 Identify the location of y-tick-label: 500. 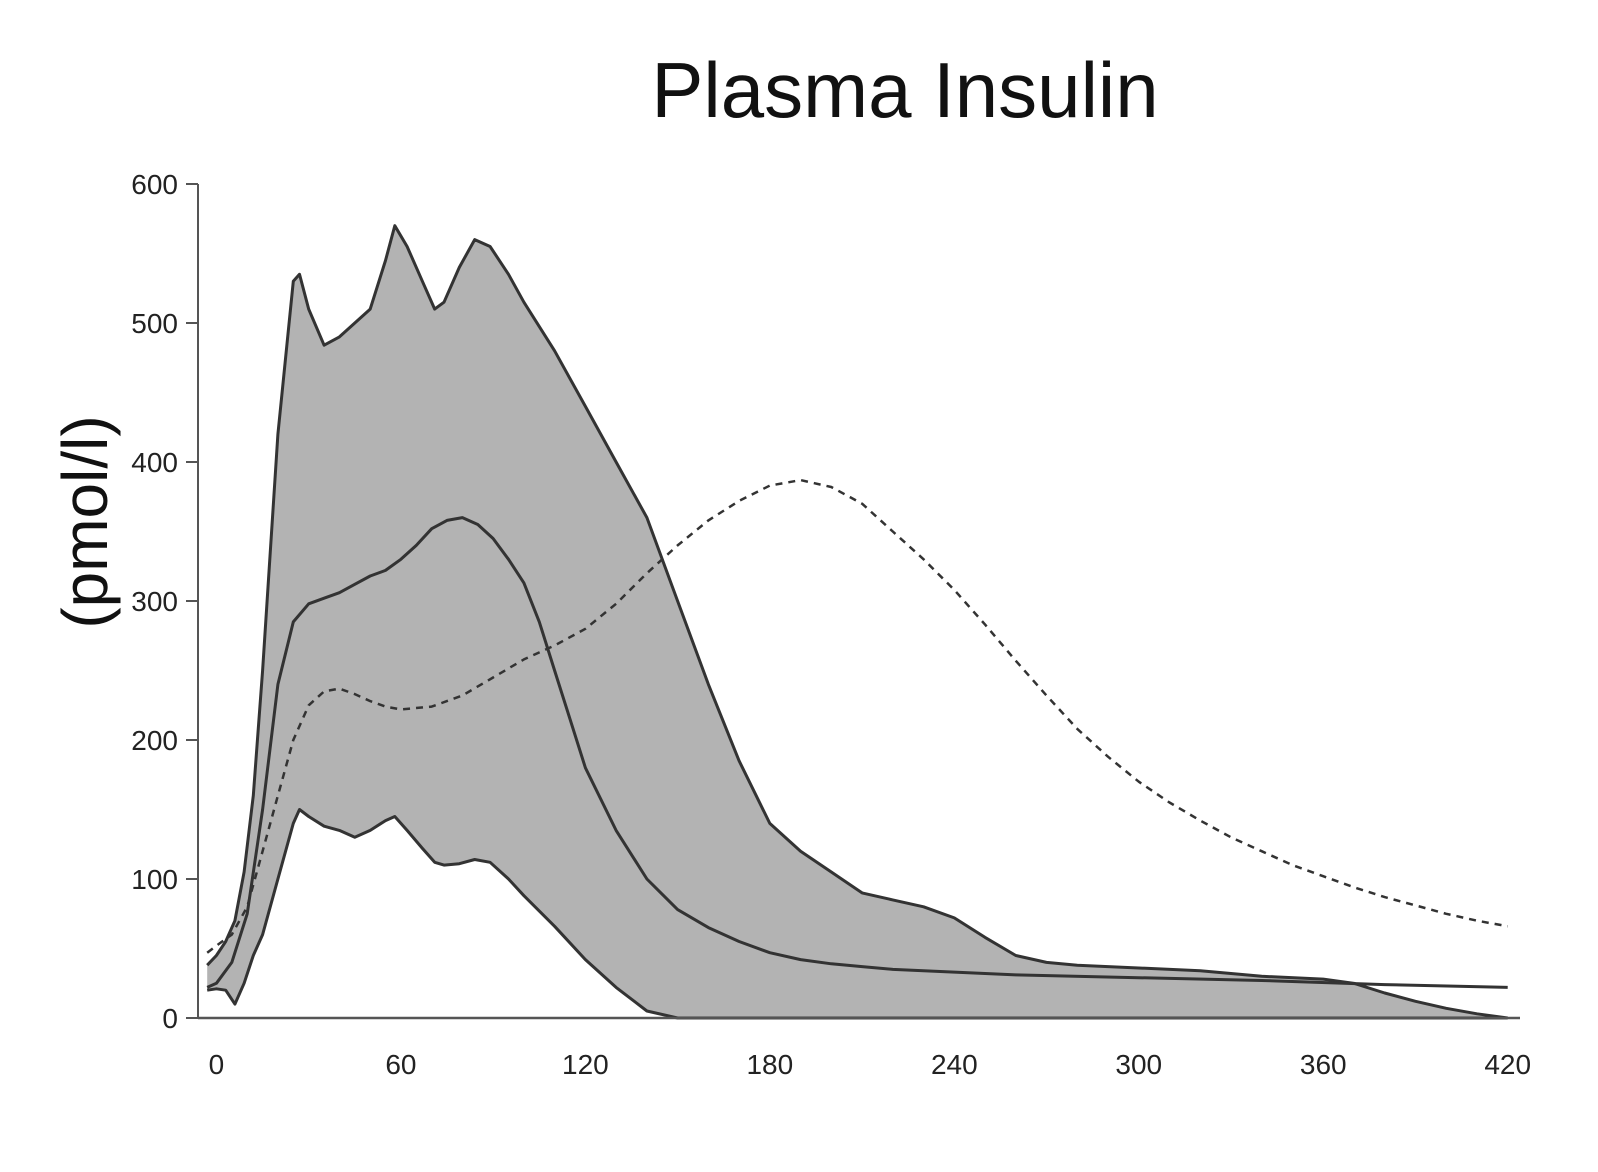
(154, 323).